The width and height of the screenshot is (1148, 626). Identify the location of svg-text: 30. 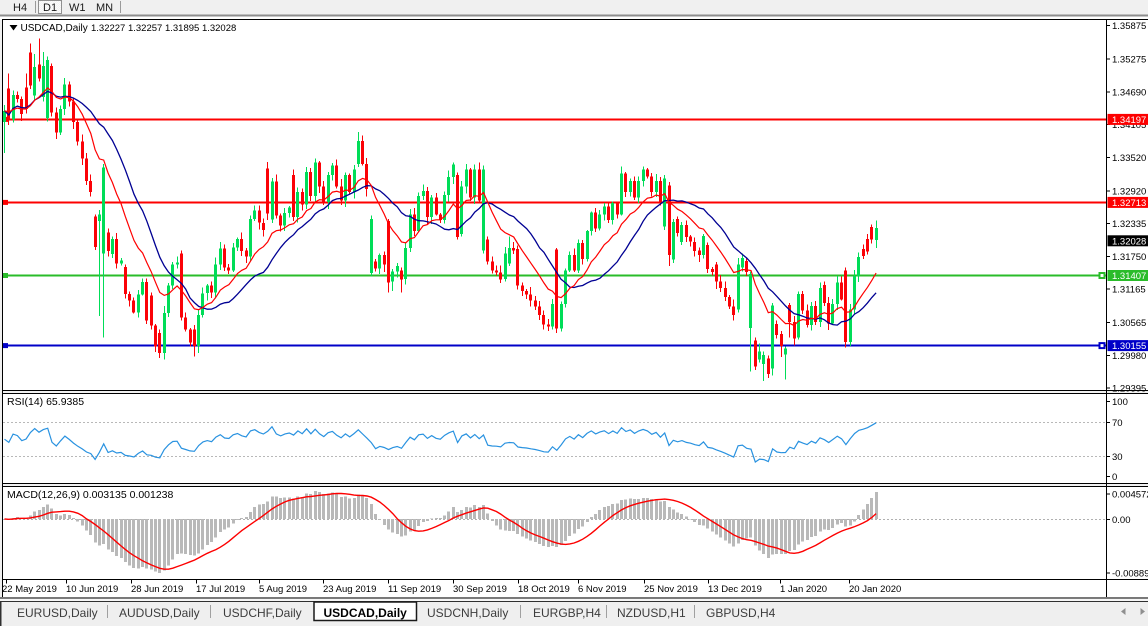
(1117, 457).